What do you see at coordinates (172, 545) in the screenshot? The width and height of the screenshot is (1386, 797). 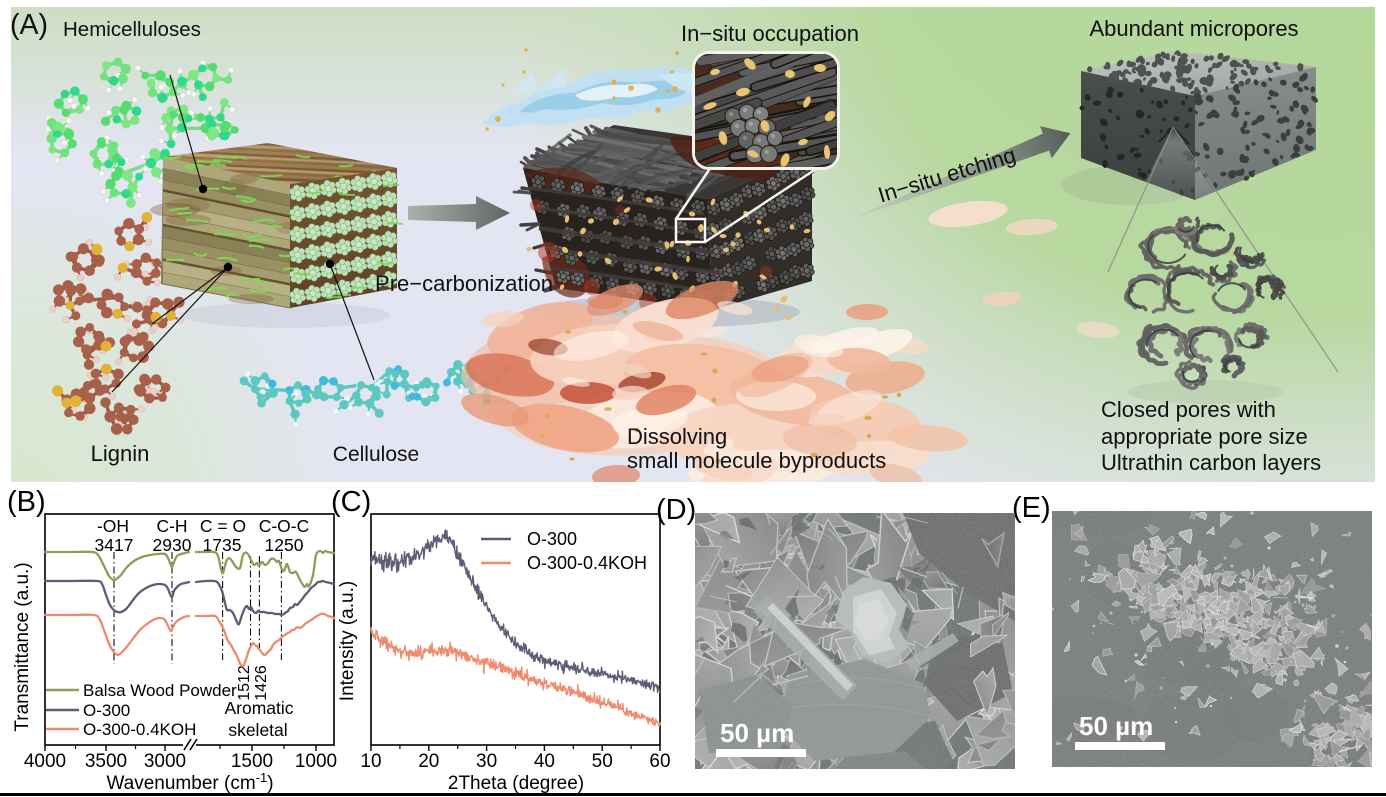 I see `svg-text: 2930` at bounding box center [172, 545].